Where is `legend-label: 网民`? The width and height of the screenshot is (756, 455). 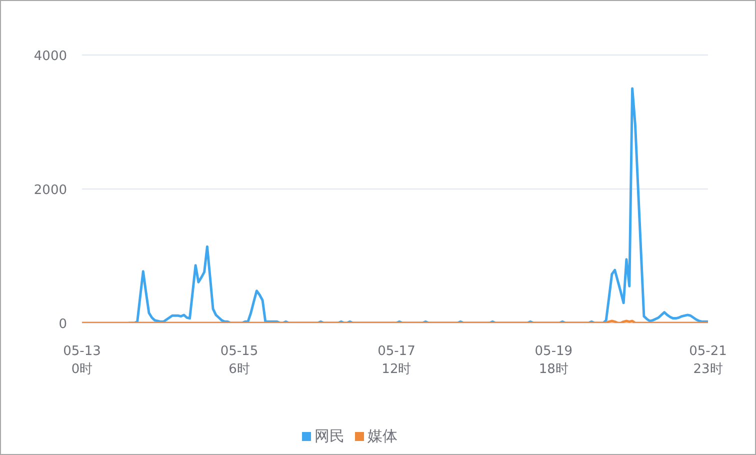
legend-label: 网民 is located at coordinates (329, 436).